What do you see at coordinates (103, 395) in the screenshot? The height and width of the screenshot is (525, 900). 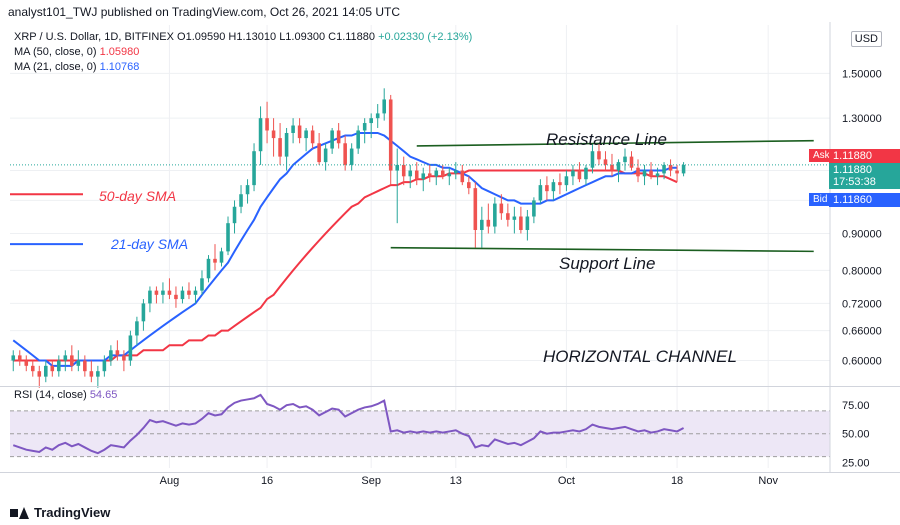 I see `rsi-value: 54.65` at bounding box center [103, 395].